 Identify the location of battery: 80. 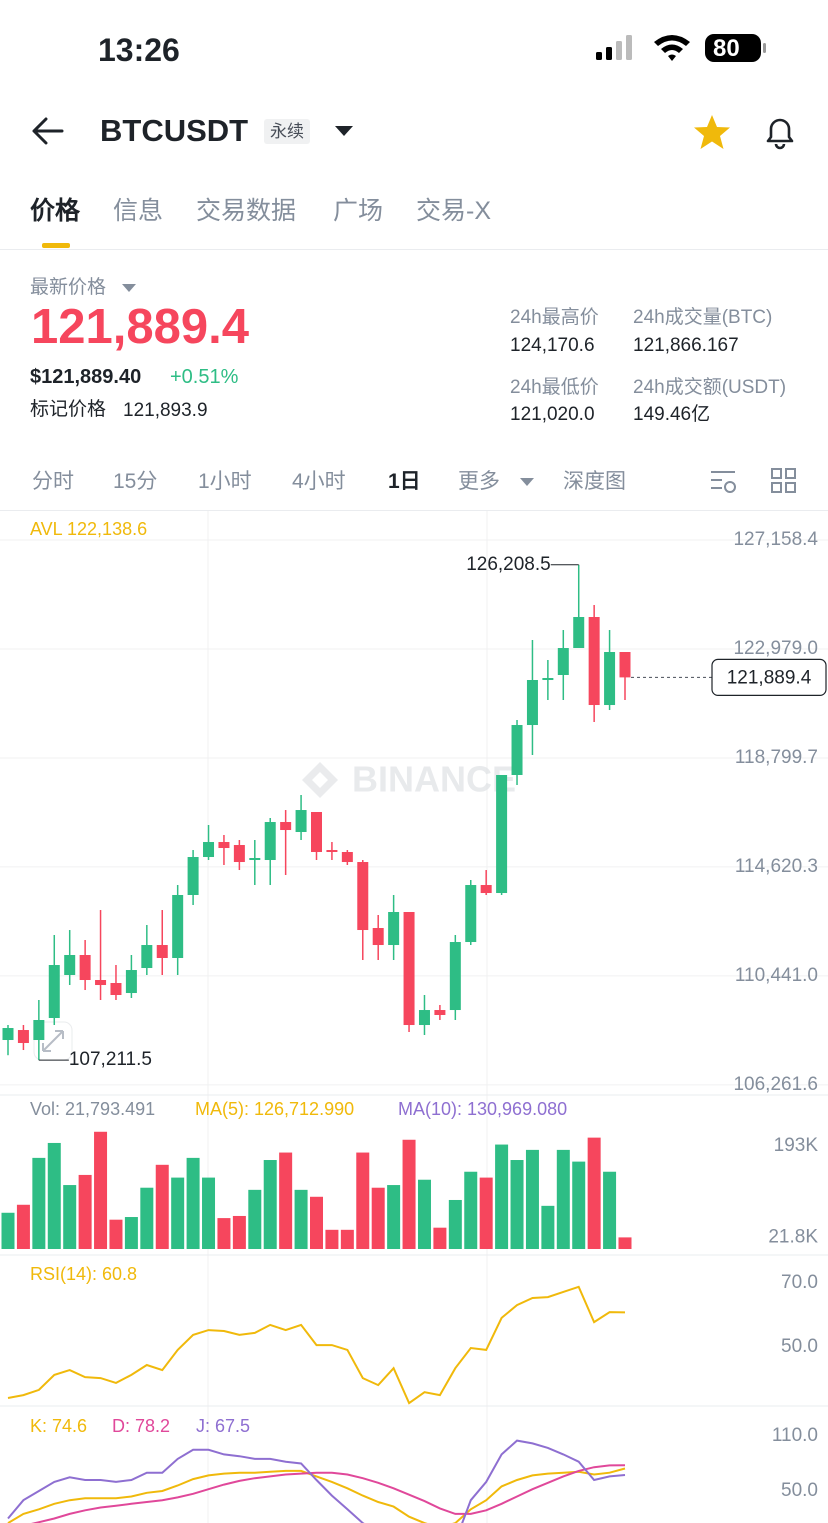
(726, 48).